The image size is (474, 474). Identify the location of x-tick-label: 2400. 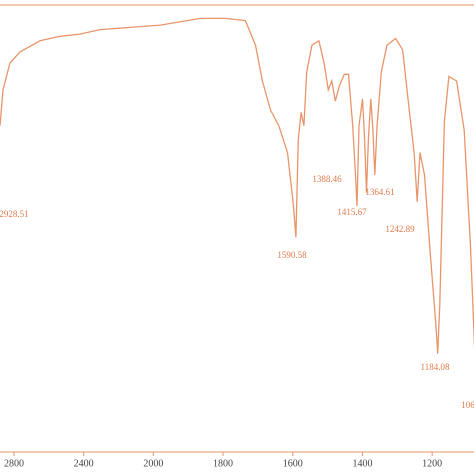
(84, 463).